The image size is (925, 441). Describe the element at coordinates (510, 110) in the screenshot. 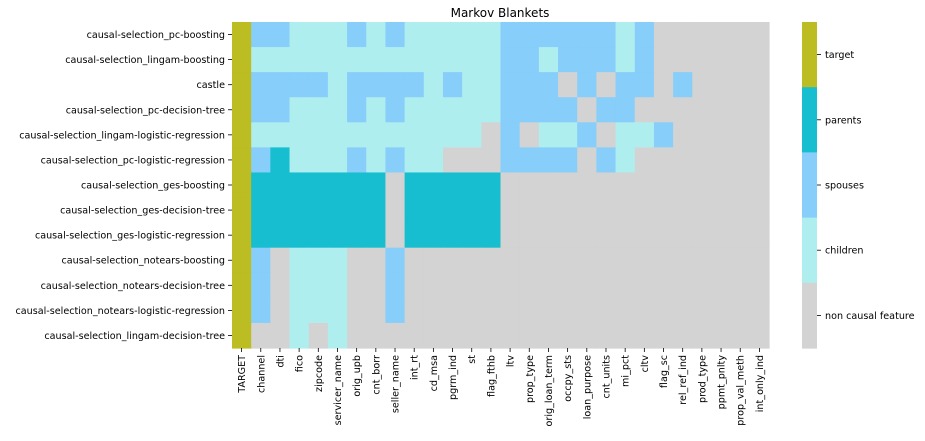

I see `heatmap-cell-causal-selection-pc-decision-tree-ltv` at that location.